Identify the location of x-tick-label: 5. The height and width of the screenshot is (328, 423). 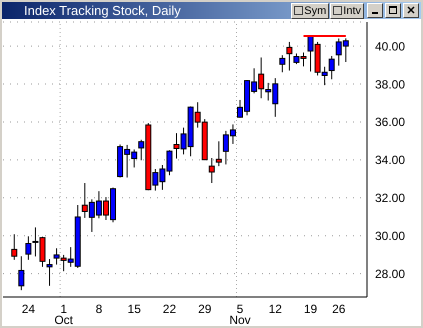
(240, 309).